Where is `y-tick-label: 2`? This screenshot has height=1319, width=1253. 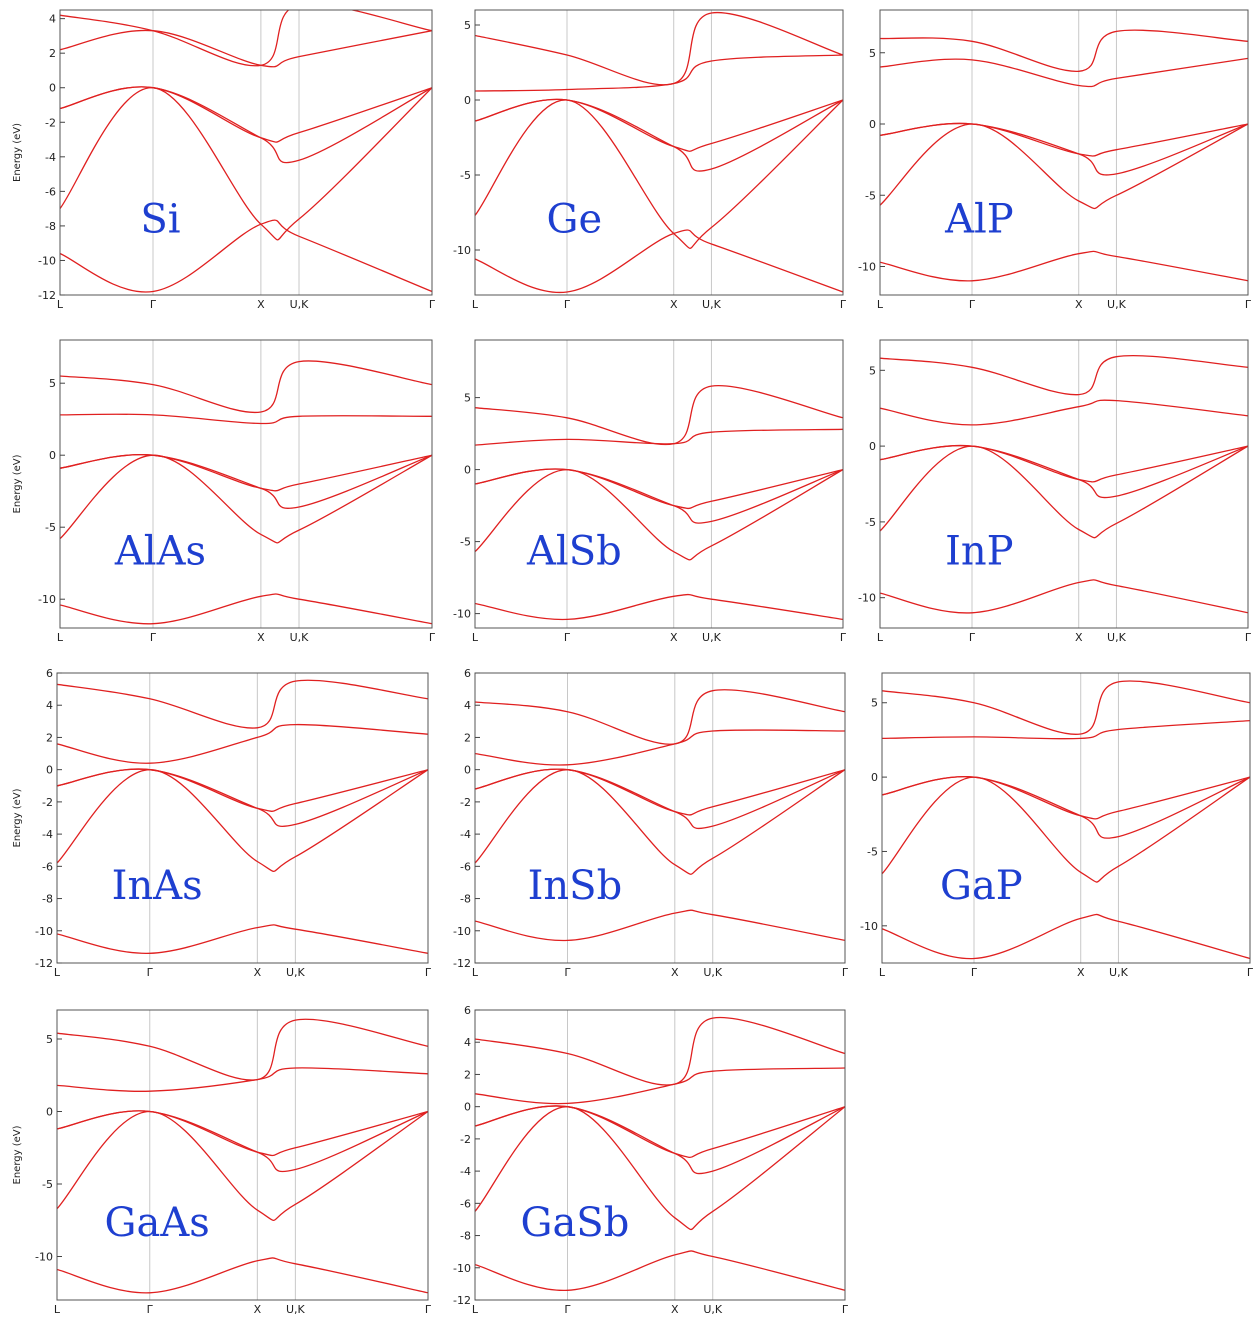 y-tick-label: 2 is located at coordinates (467, 737).